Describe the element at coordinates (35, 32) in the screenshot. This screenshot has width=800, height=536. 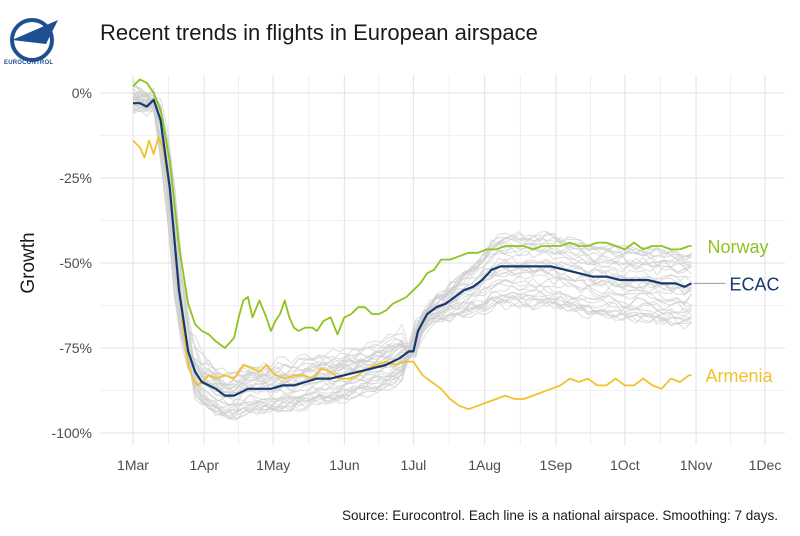
I see `logo-plane-icon` at that location.